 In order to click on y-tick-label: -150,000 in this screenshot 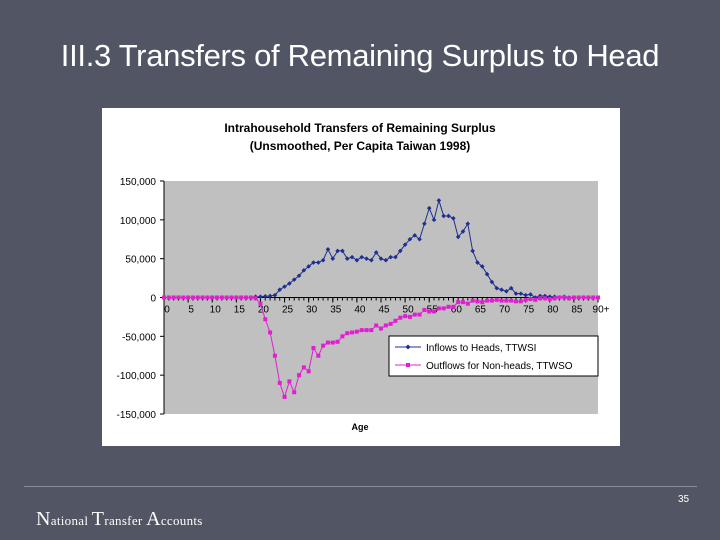, I will do `click(137, 415)`.